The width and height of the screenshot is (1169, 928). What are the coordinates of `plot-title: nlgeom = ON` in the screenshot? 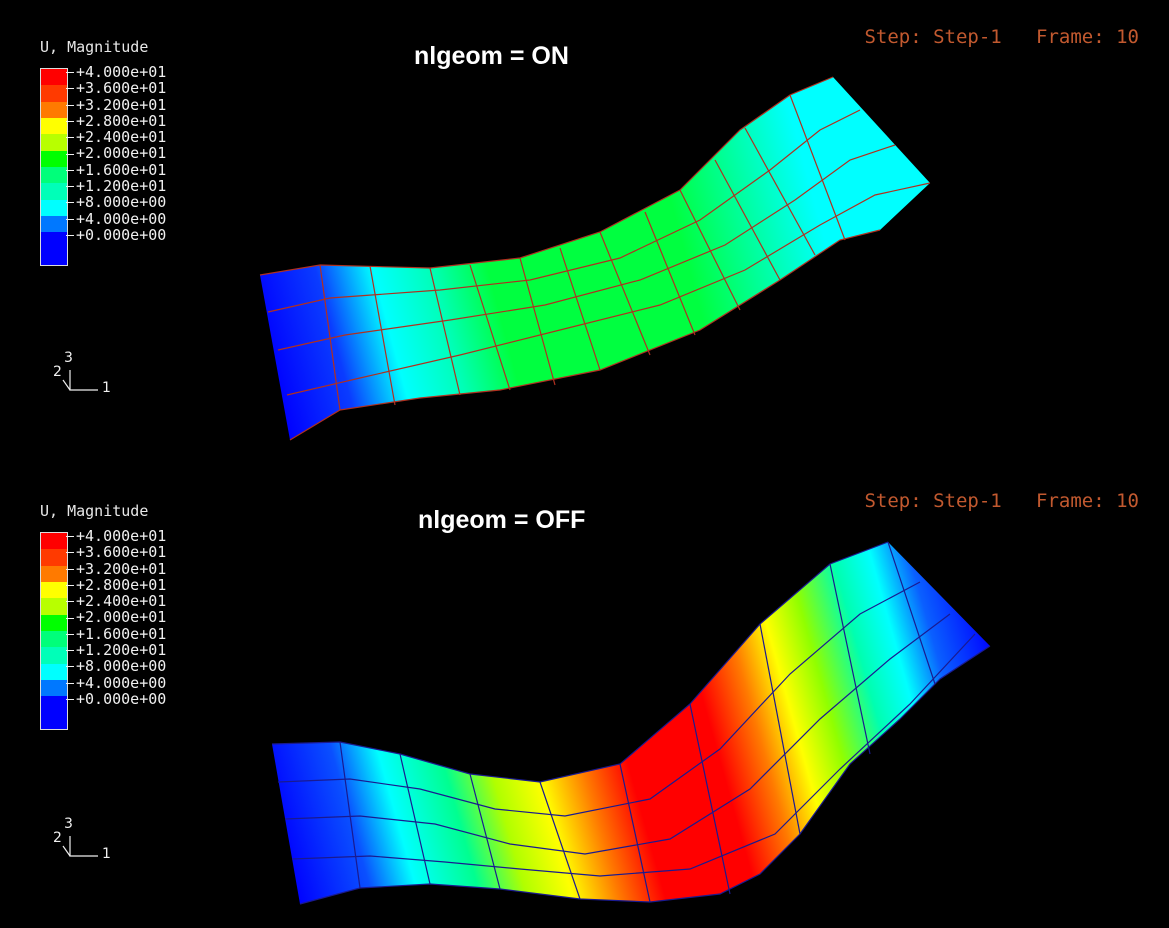 It's located at (491, 56).